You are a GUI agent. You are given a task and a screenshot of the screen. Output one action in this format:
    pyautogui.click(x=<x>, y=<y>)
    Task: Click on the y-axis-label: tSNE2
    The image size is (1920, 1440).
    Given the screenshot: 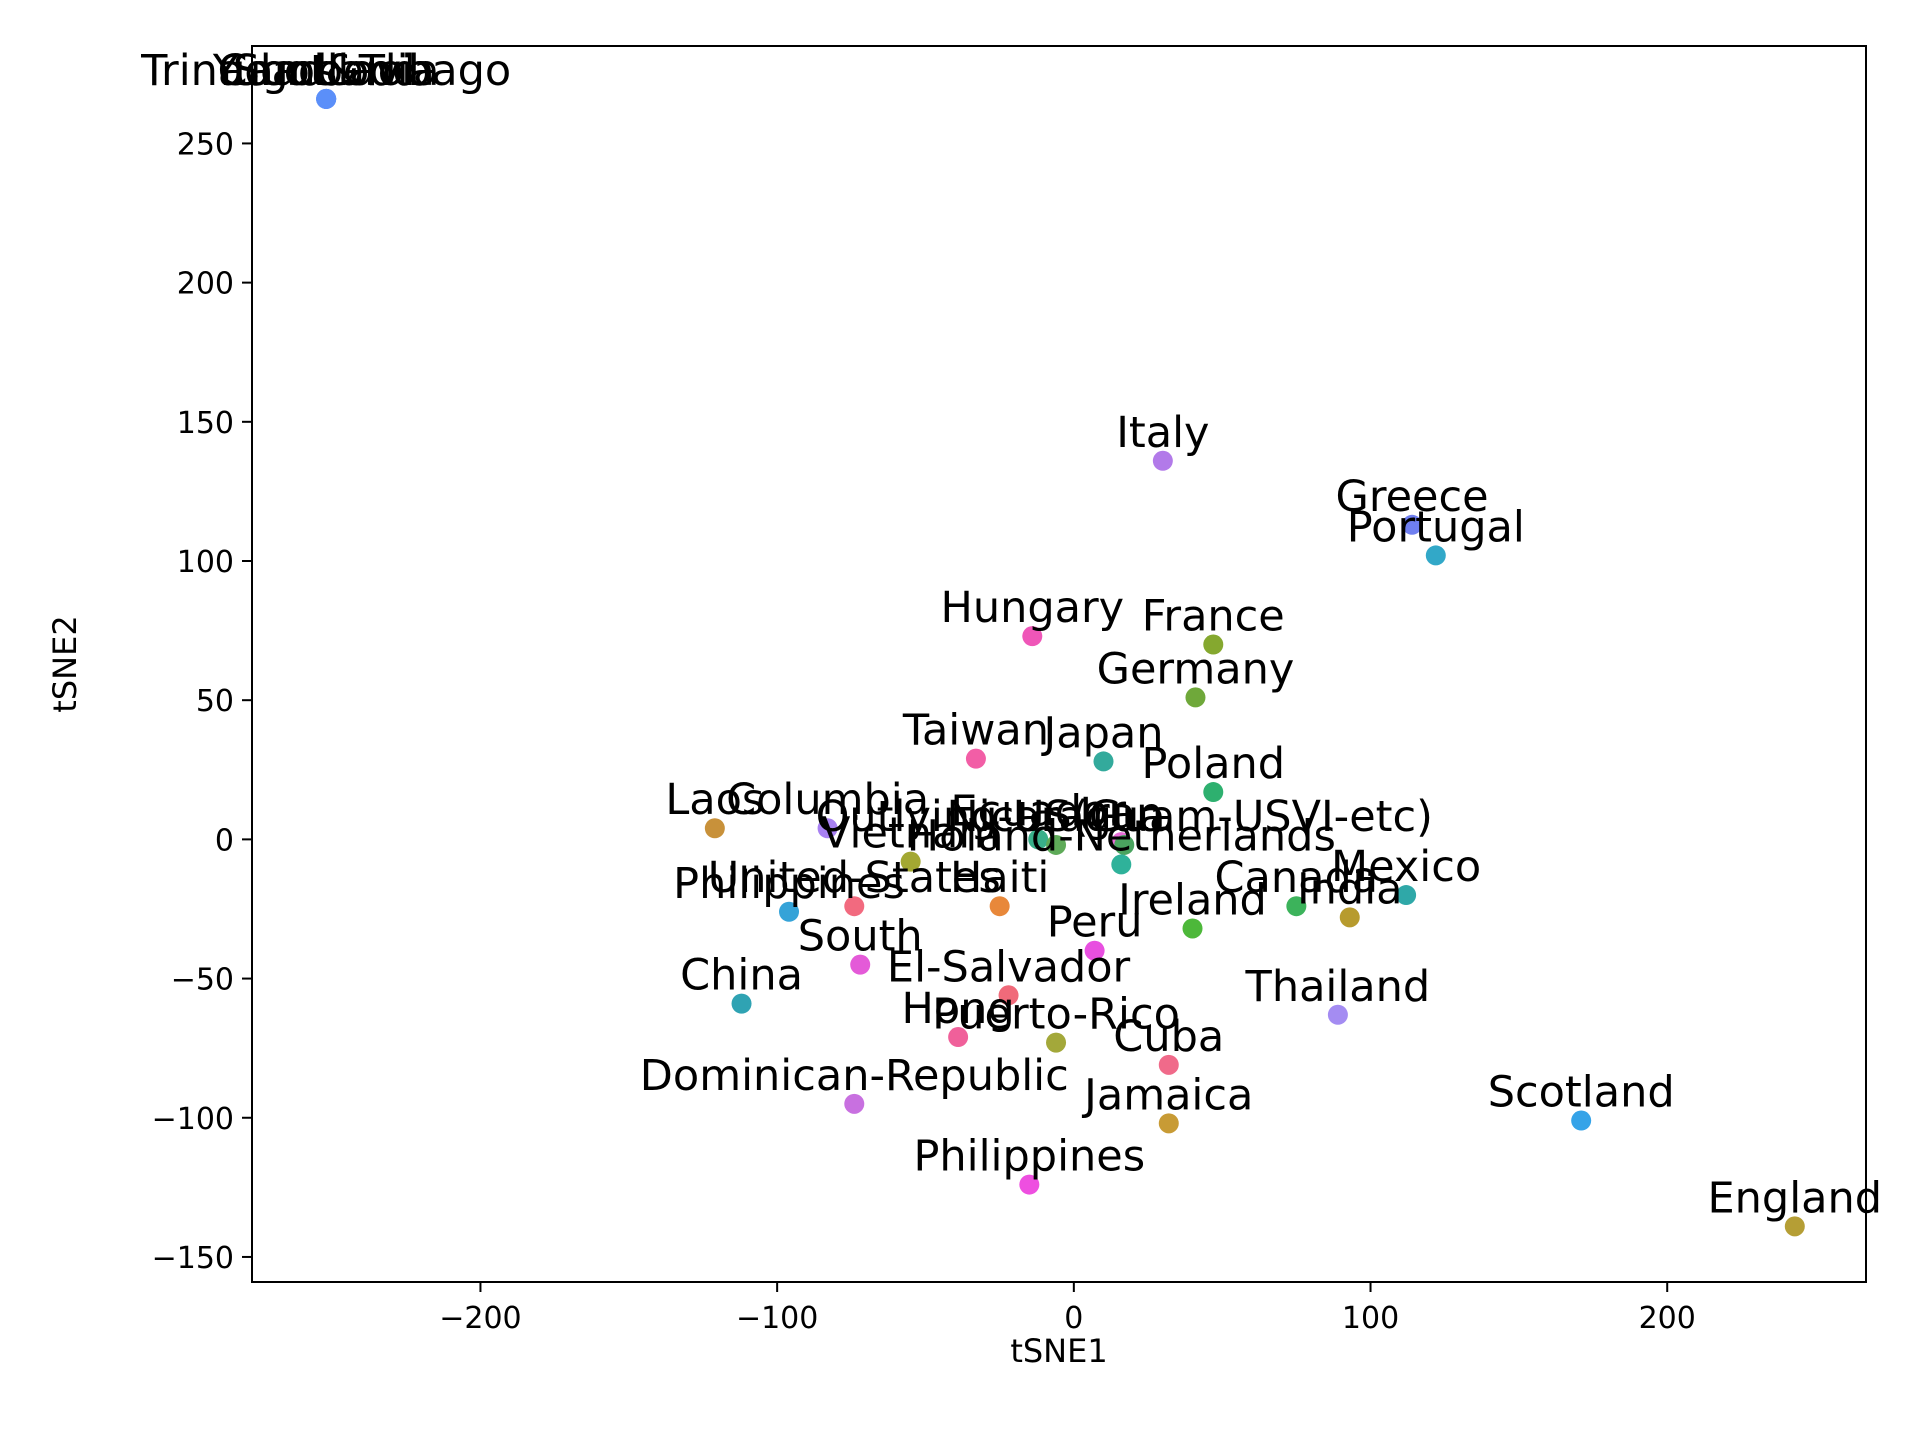 What is the action you would take?
    pyautogui.click(x=65, y=663)
    